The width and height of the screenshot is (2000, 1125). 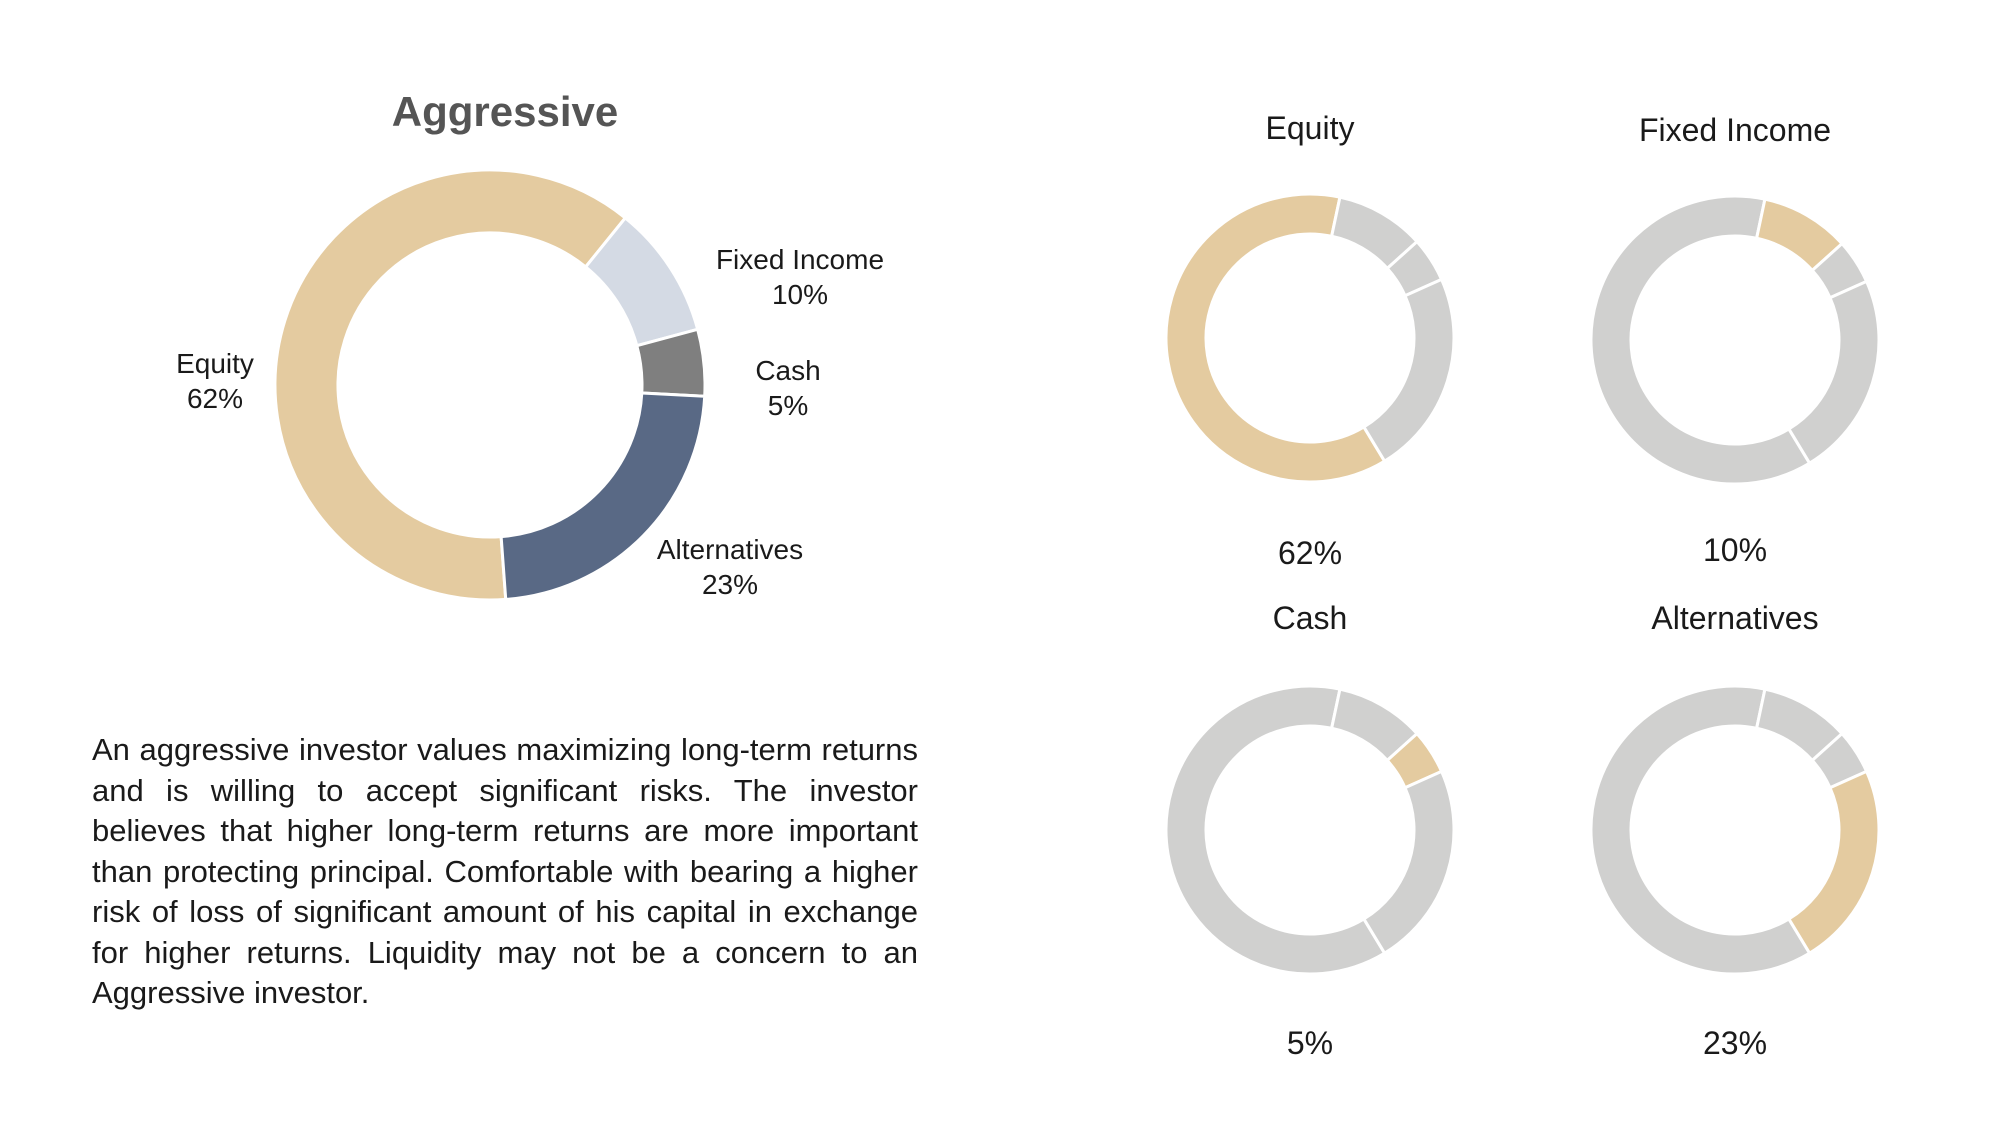 I want to click on slice-label-equity: Equity 62%, so click(x=215, y=381).